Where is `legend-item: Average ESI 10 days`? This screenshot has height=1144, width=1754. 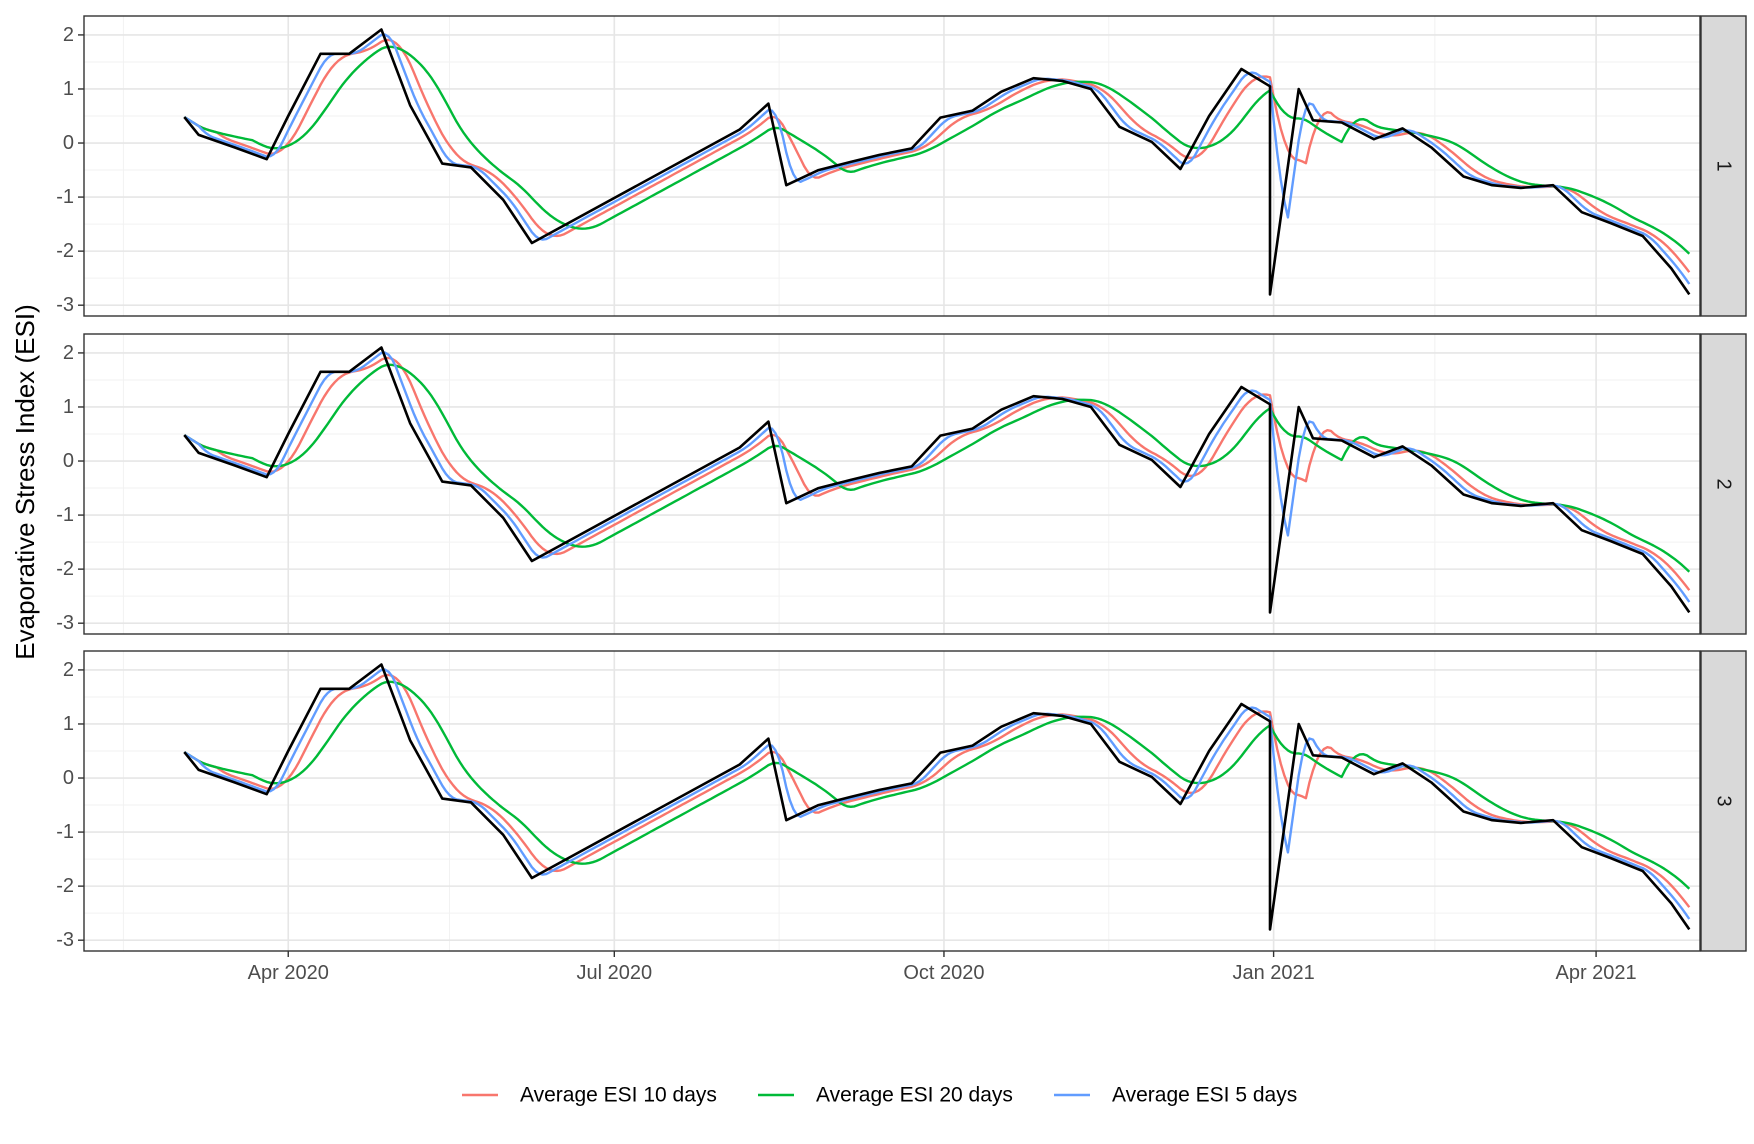 legend-item: Average ESI 10 days is located at coordinates (589, 1095).